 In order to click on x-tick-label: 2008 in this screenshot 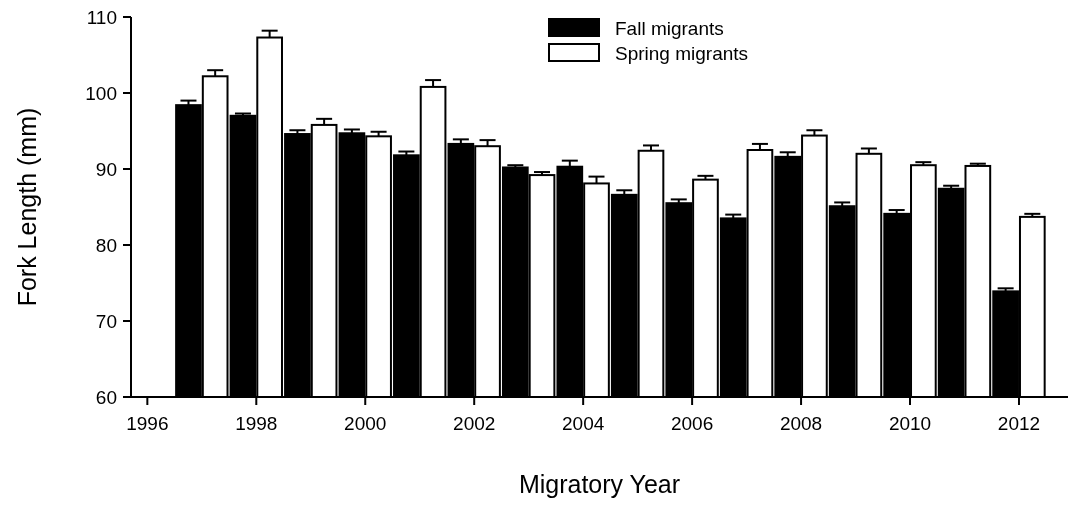, I will do `click(801, 423)`.